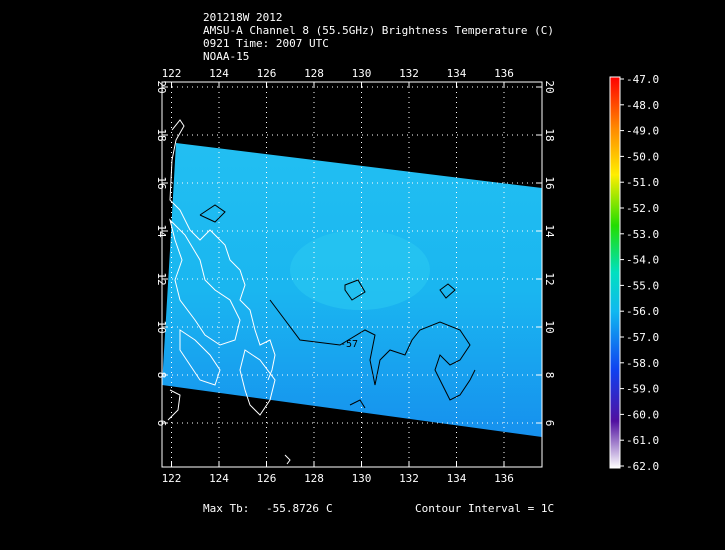  I want to click on colorbar-label: -62.0, so click(642, 466).